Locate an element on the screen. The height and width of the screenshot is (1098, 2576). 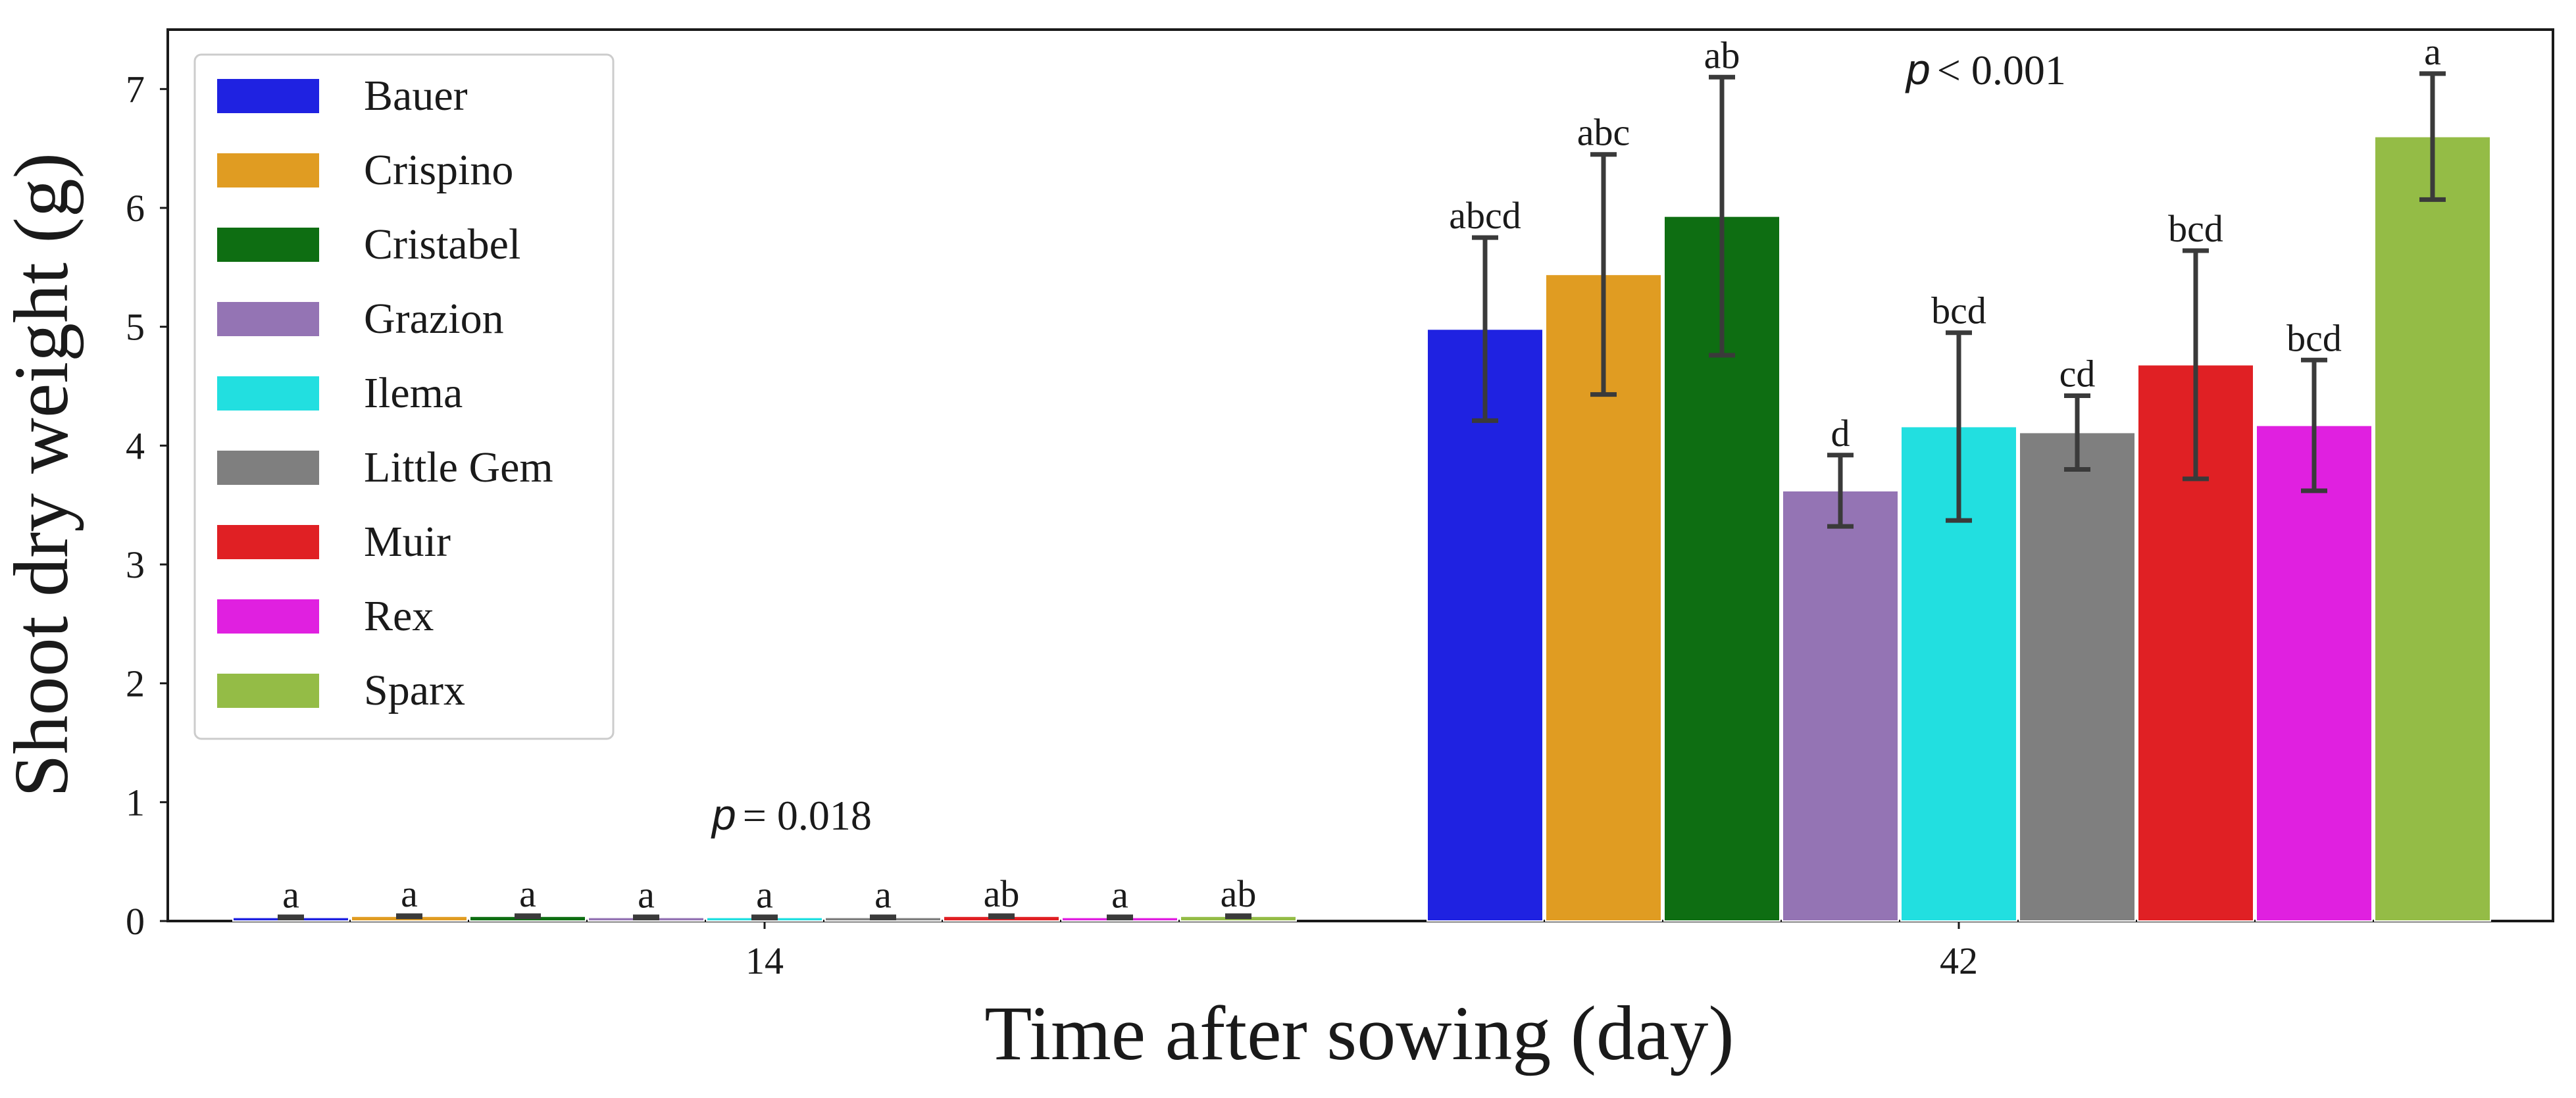
legend-label: Grazion is located at coordinates (434, 319).